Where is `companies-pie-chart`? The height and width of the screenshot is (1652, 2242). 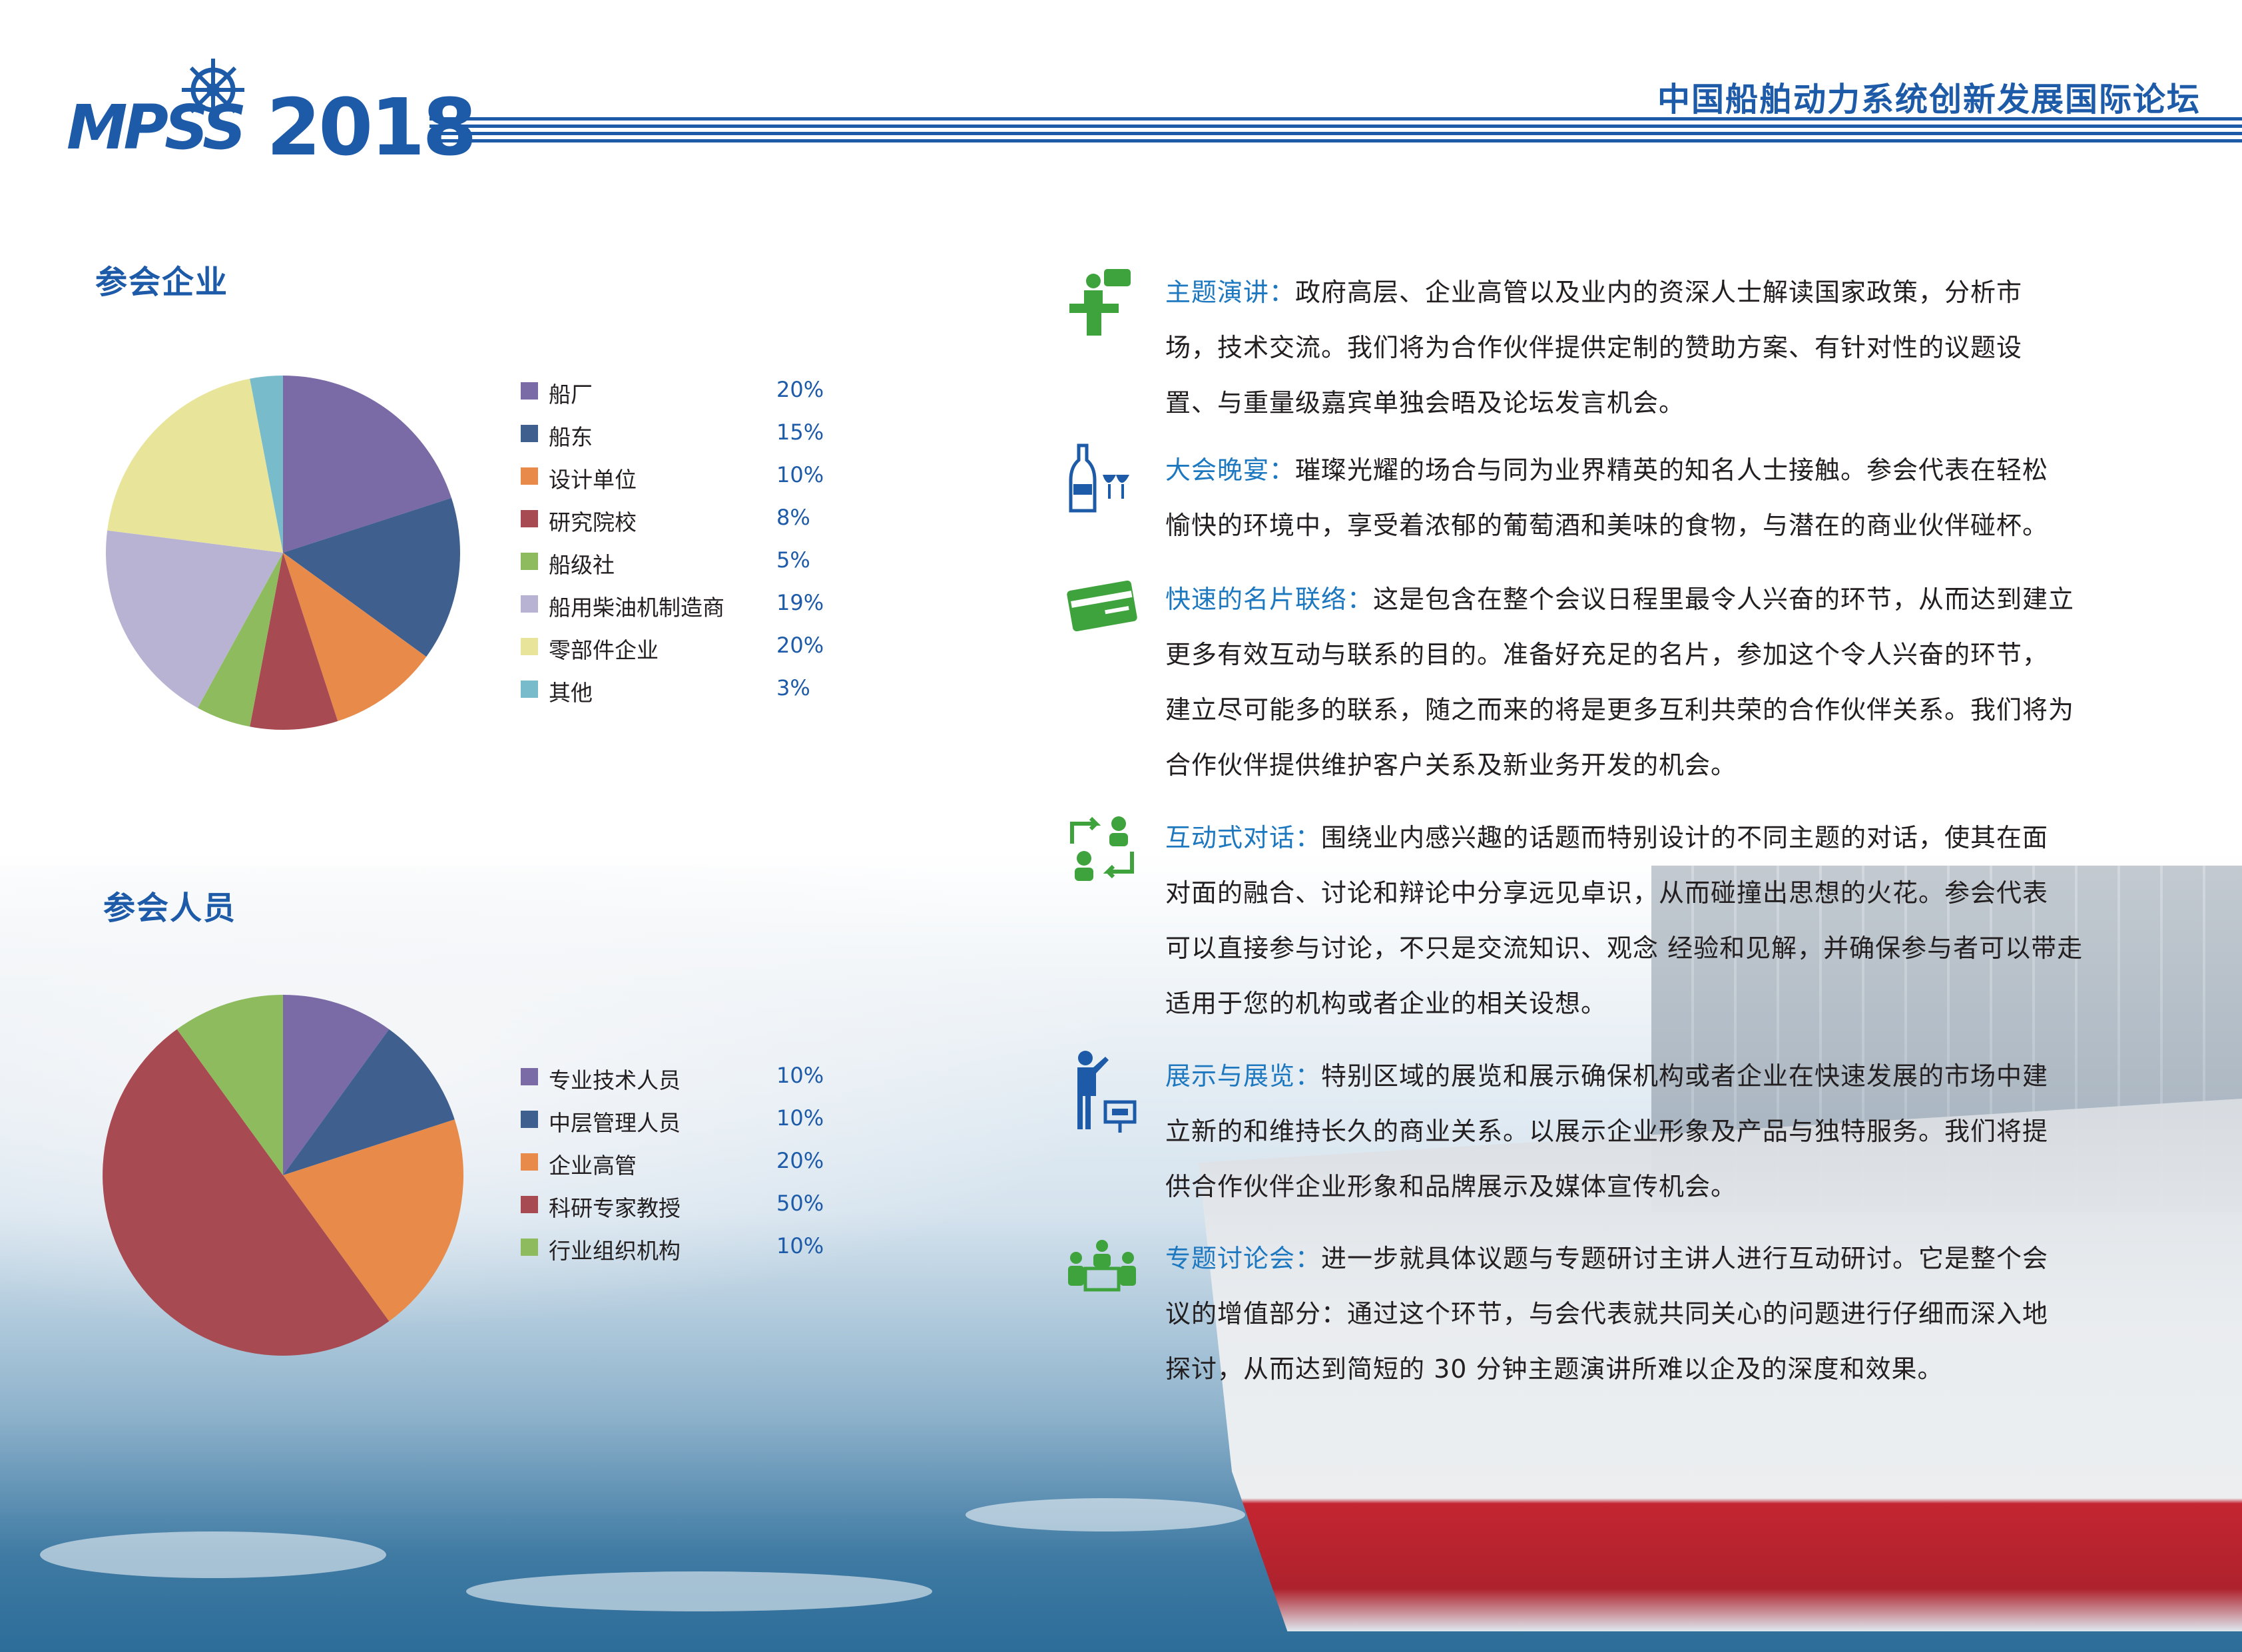
companies-pie-chart is located at coordinates (283, 553).